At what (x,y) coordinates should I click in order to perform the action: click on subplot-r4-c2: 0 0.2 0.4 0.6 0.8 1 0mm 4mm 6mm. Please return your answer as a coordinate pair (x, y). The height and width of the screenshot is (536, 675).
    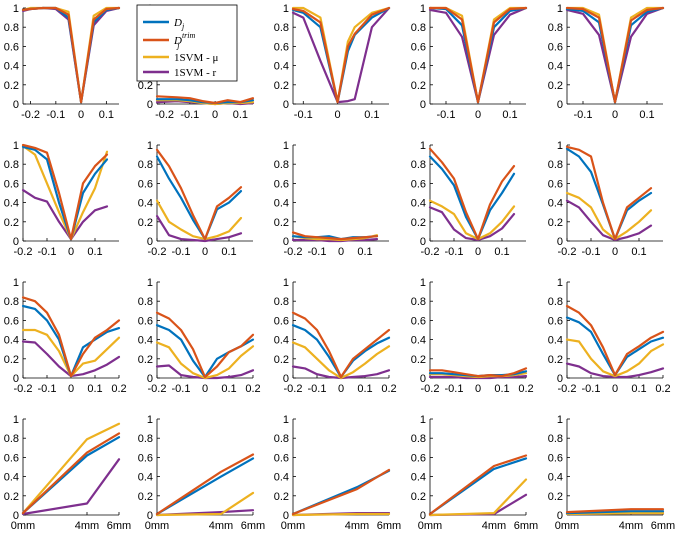
    Looking at the image, I should click on (202, 473).